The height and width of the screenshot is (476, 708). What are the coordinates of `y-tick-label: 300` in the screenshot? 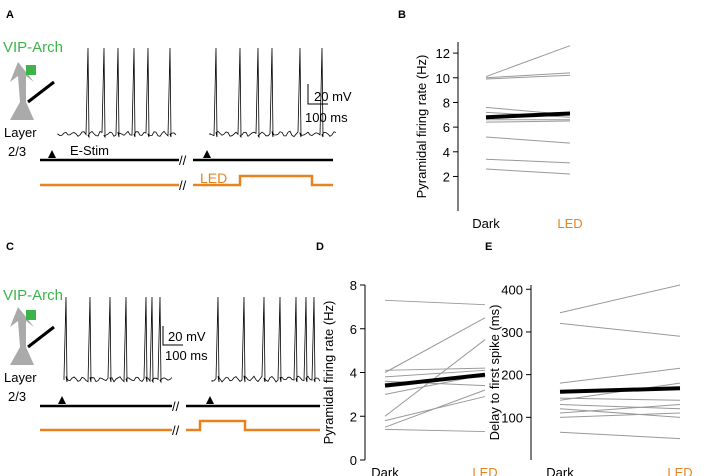 It's located at (512, 332).